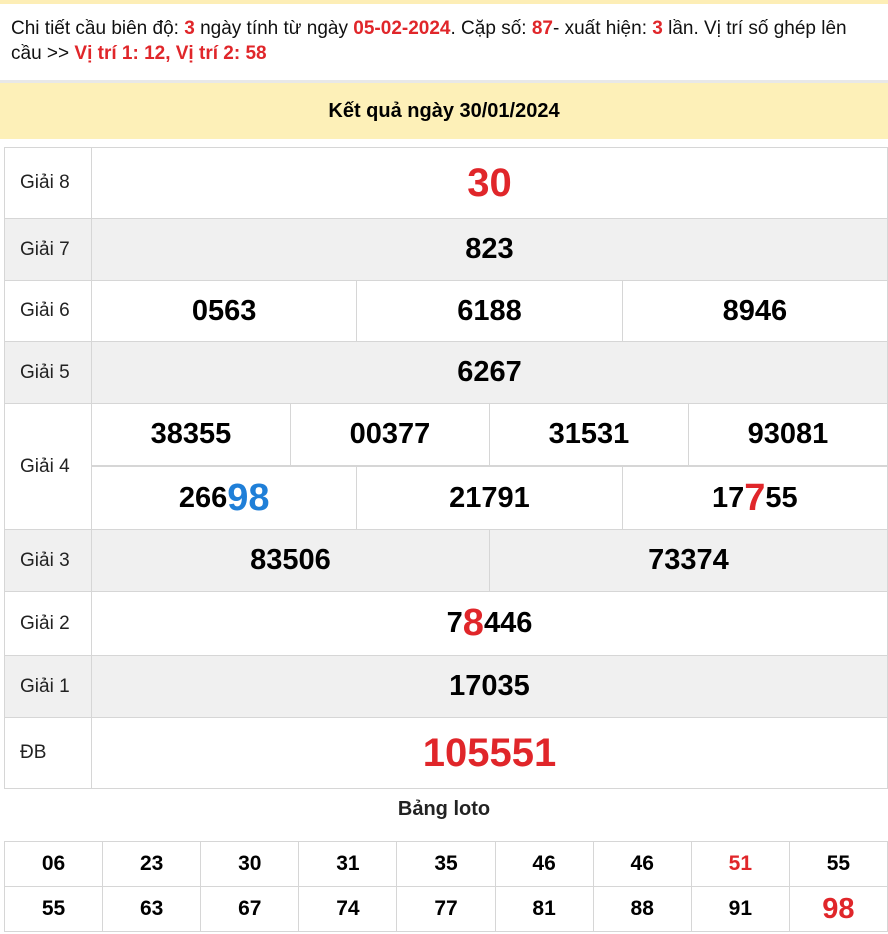  What do you see at coordinates (250, 864) in the screenshot?
I see `loto-number: 30` at bounding box center [250, 864].